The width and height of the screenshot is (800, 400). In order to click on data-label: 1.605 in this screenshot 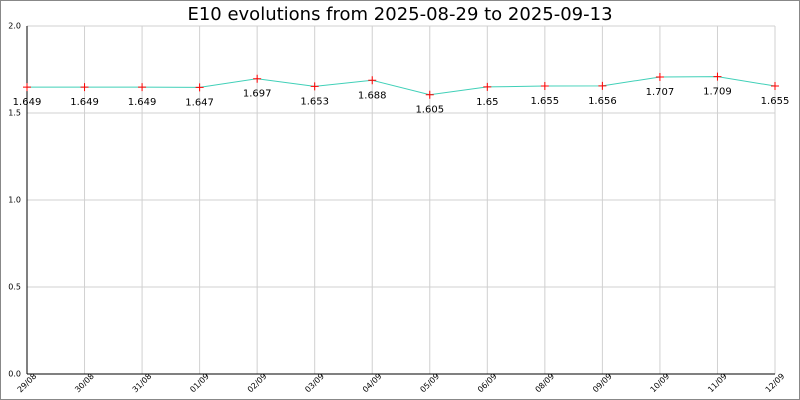, I will do `click(429, 110)`.